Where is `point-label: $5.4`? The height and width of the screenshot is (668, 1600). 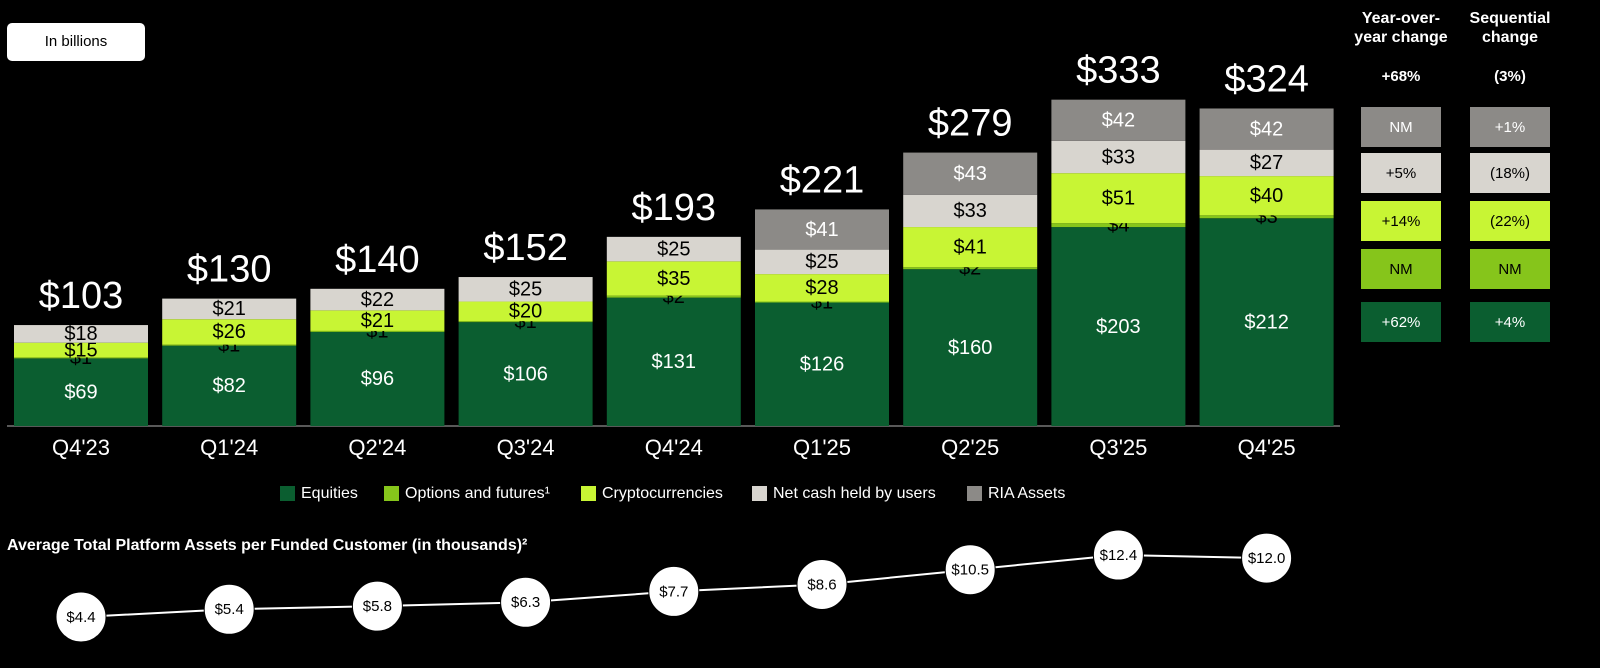 point-label: $5.4 is located at coordinates (229, 609).